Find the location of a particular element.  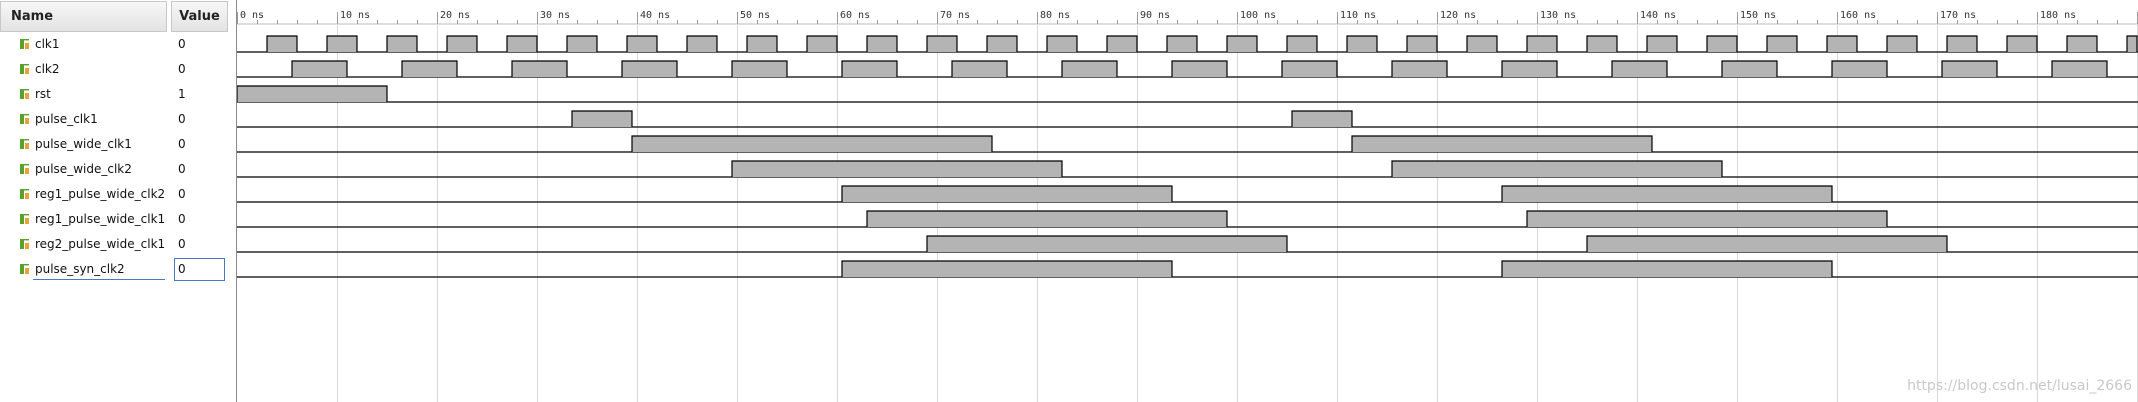

signal-name: pulse_syn_clk2 is located at coordinates (80, 269).